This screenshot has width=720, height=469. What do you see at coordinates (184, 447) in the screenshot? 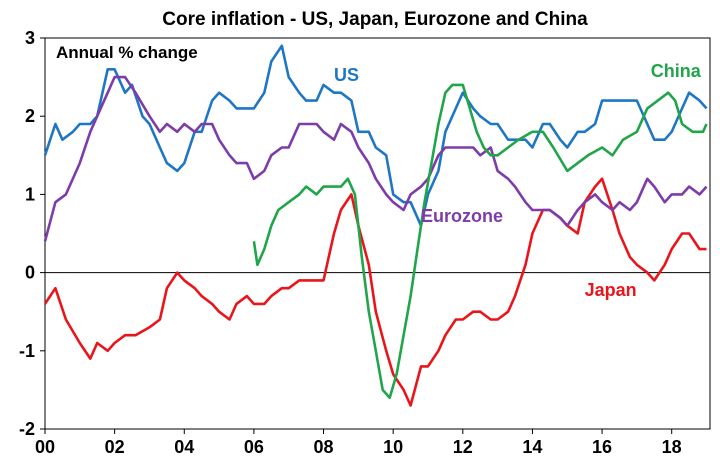
I see `x-tick-label: 04` at bounding box center [184, 447].